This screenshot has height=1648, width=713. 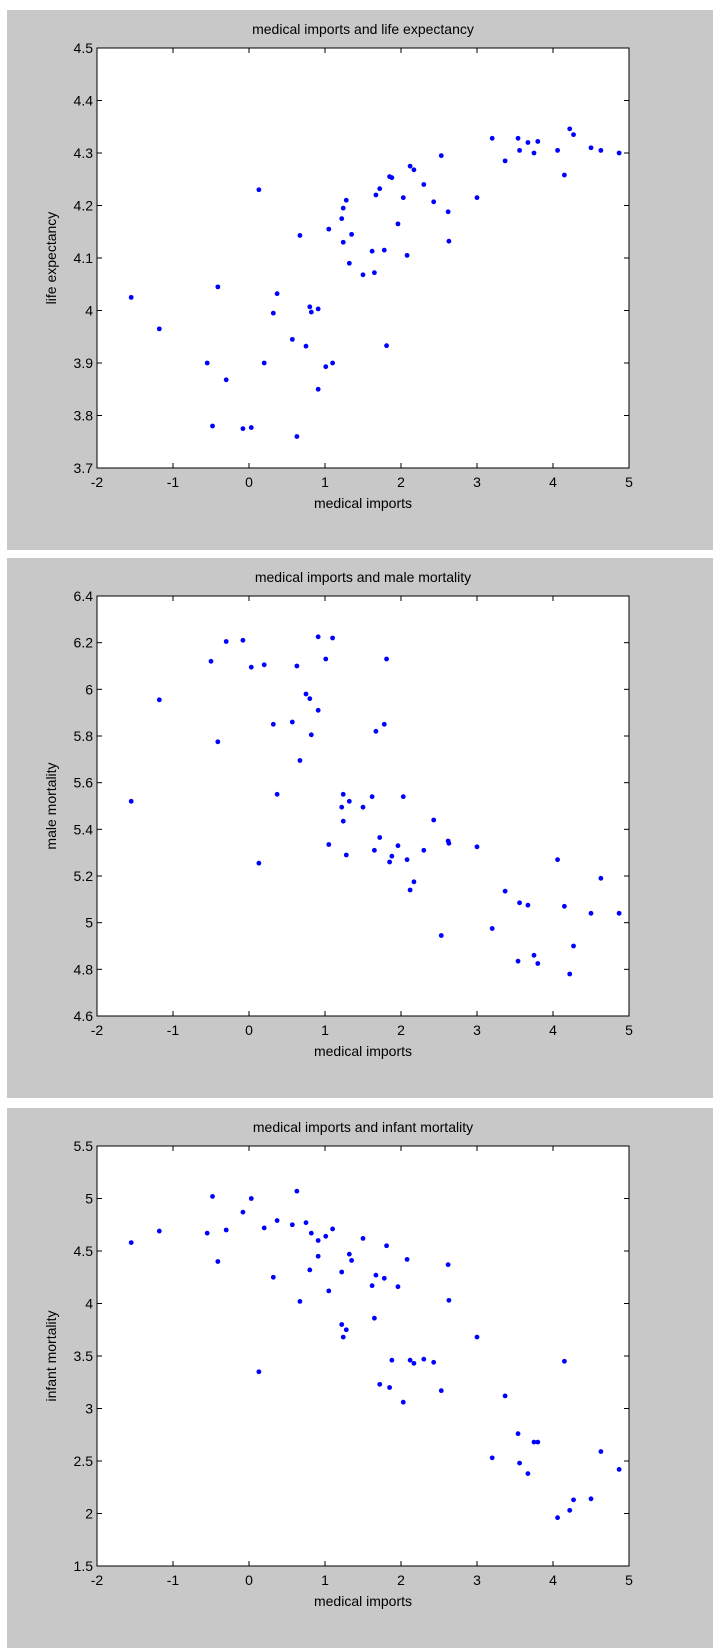 I want to click on x-tick-label: 5, so click(x=629, y=1580).